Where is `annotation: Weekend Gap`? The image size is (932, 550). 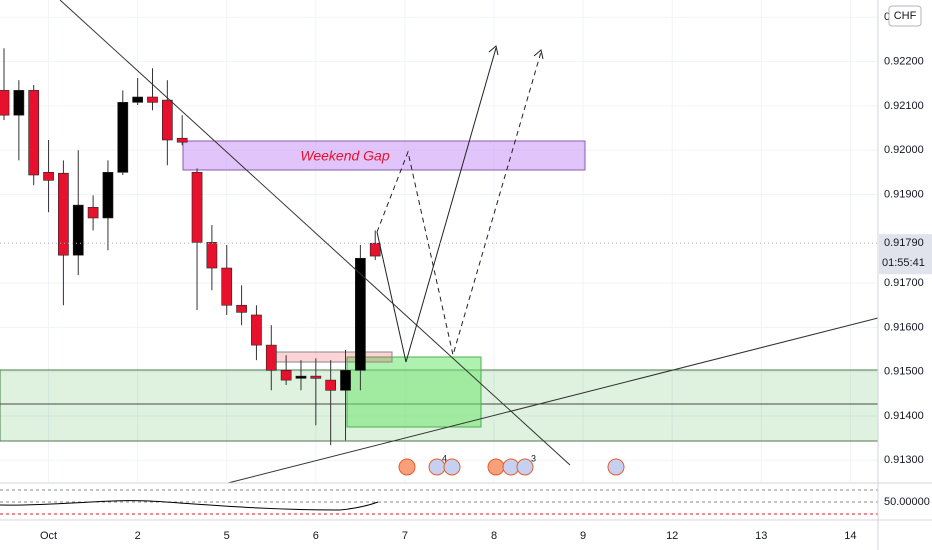 annotation: Weekend Gap is located at coordinates (344, 156).